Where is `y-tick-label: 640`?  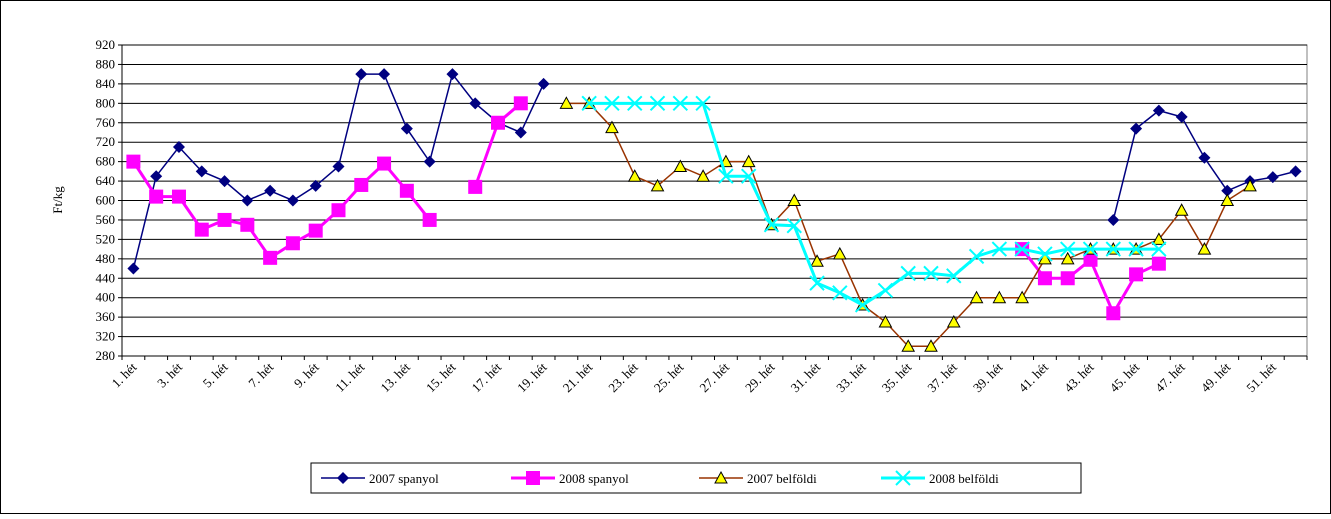 y-tick-label: 640 is located at coordinates (106, 180).